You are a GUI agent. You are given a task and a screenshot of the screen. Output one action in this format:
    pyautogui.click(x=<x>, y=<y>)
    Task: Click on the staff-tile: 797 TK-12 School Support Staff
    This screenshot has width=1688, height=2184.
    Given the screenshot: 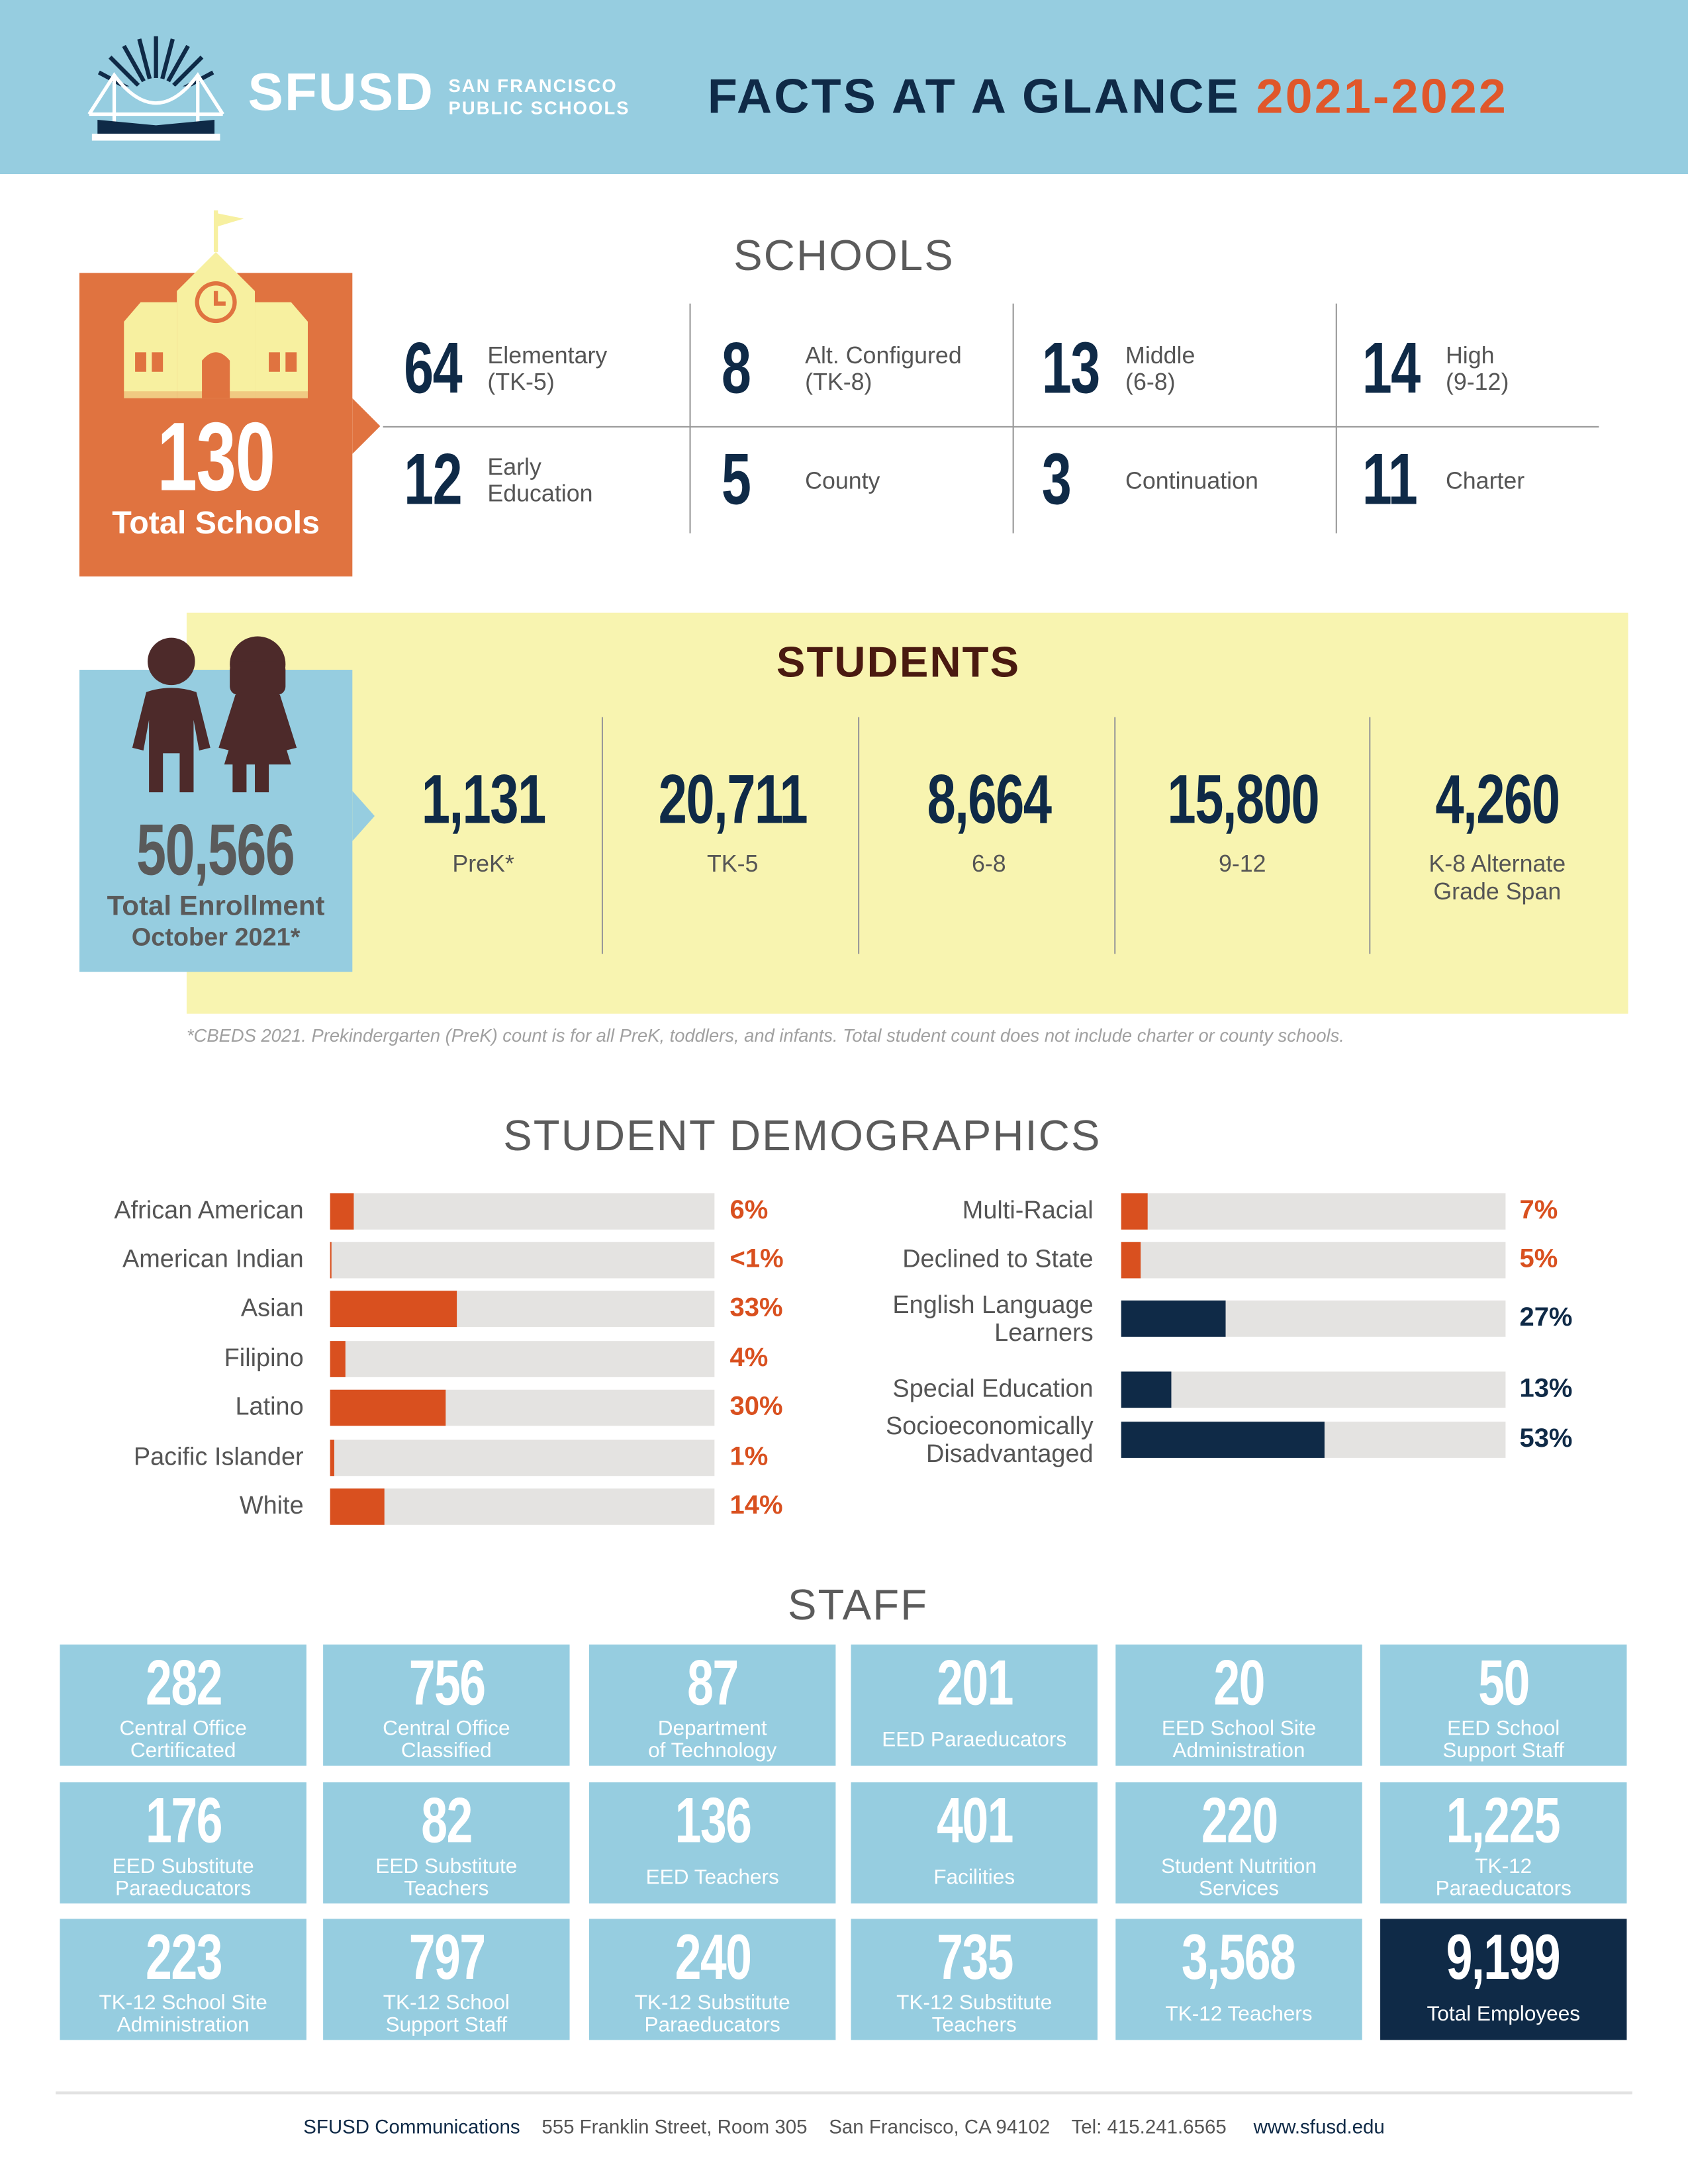 What is the action you would take?
    pyautogui.click(x=446, y=1979)
    